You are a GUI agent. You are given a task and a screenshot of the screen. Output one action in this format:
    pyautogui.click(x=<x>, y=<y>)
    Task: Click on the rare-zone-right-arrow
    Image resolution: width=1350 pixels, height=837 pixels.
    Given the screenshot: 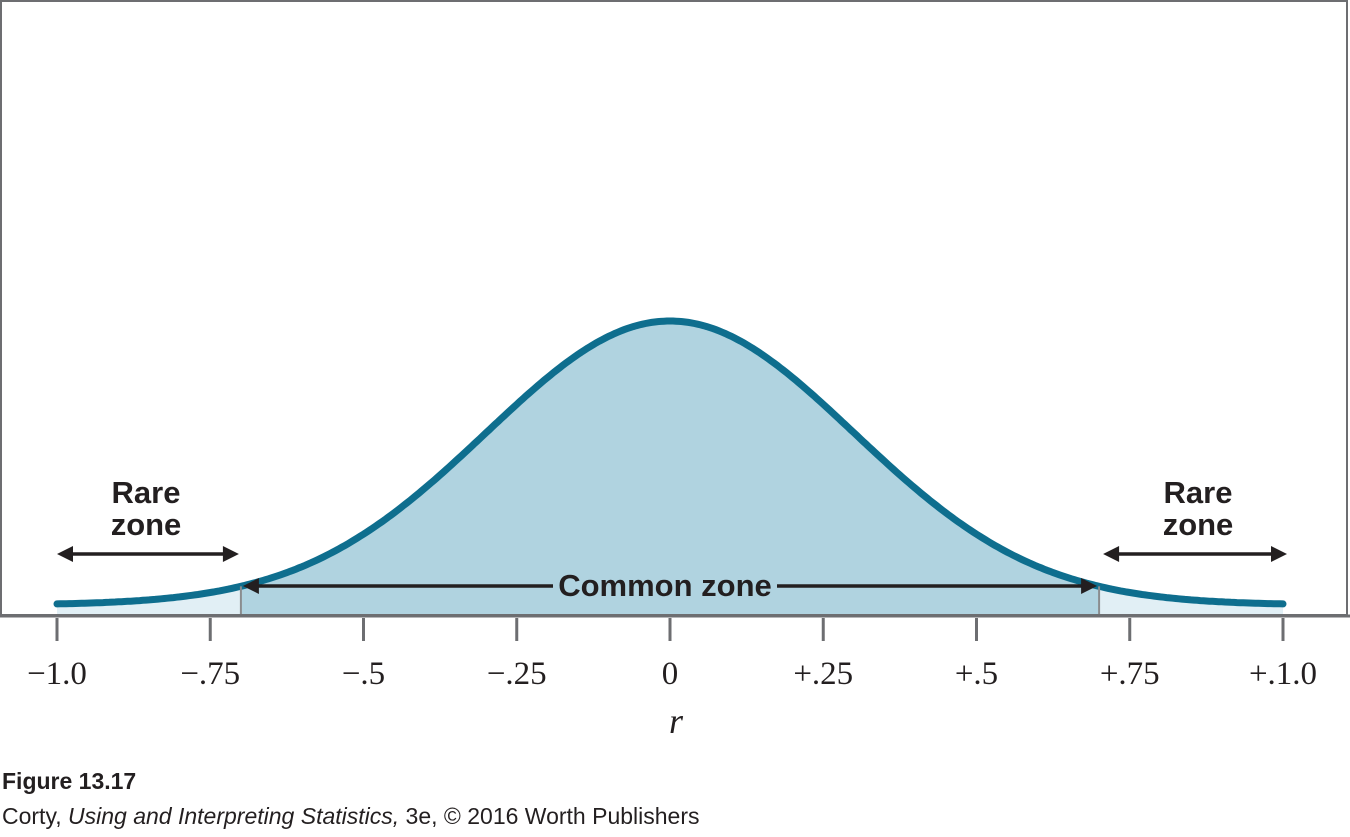 What is the action you would take?
    pyautogui.click(x=1195, y=554)
    